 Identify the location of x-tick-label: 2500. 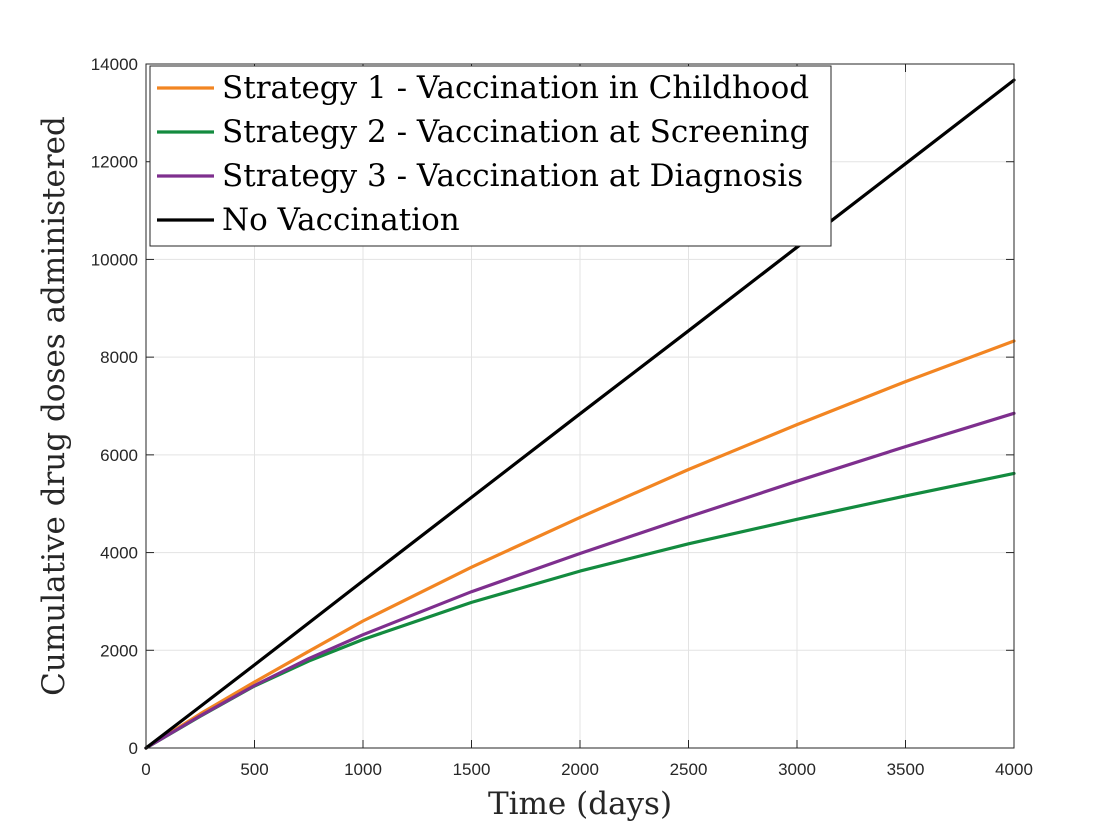
(689, 769).